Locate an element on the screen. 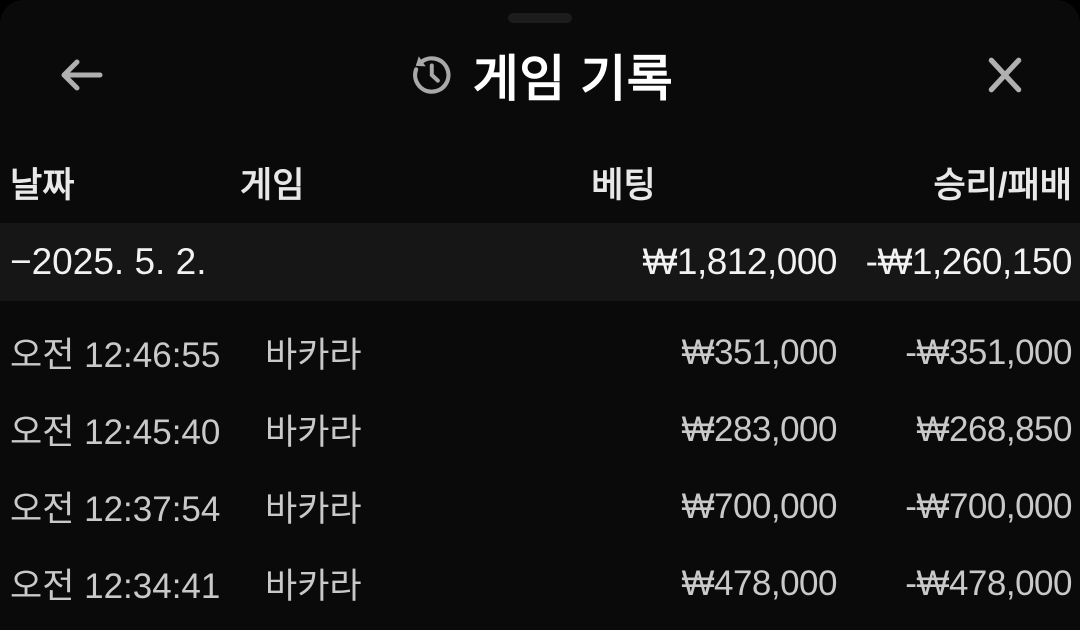  row-result: ₩268,850 is located at coordinates (994, 429).